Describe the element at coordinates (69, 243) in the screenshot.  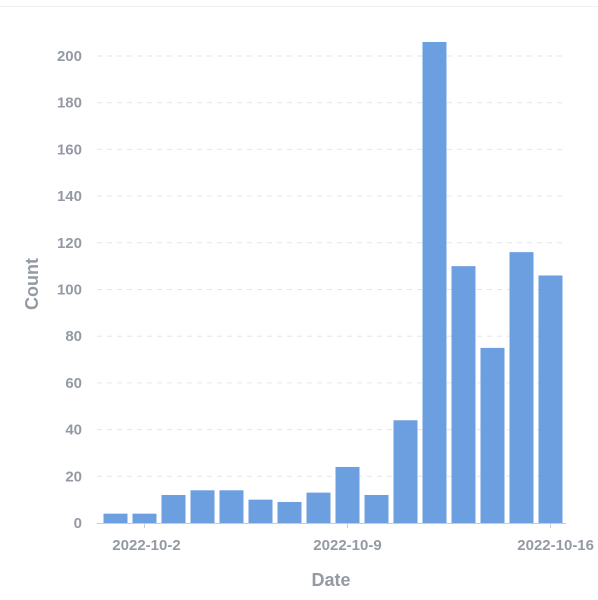
I see `y-tick-label: 120` at that location.